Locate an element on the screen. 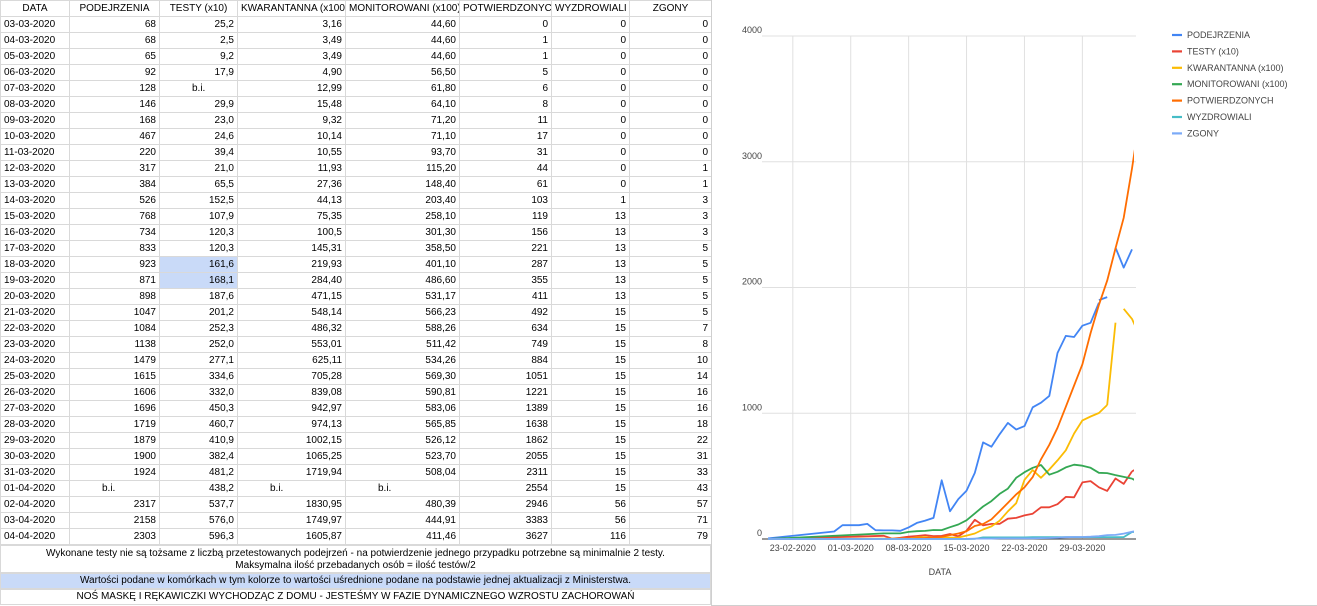 This screenshot has width=1317, height=606. cell-deaths: 57 is located at coordinates (670, 504).